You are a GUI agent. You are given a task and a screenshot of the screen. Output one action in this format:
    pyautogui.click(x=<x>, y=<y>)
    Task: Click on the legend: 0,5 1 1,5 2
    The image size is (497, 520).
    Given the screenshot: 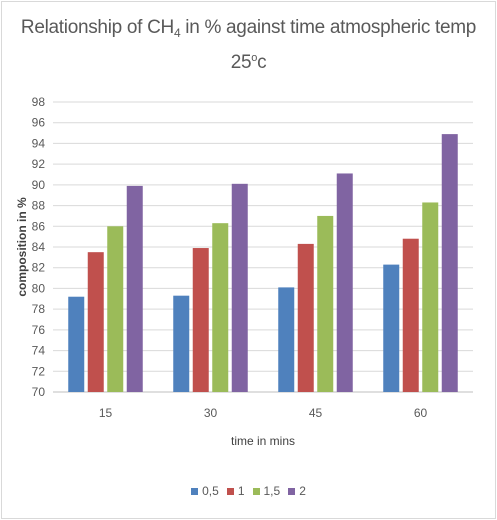 What is the action you would take?
    pyautogui.click(x=248, y=491)
    